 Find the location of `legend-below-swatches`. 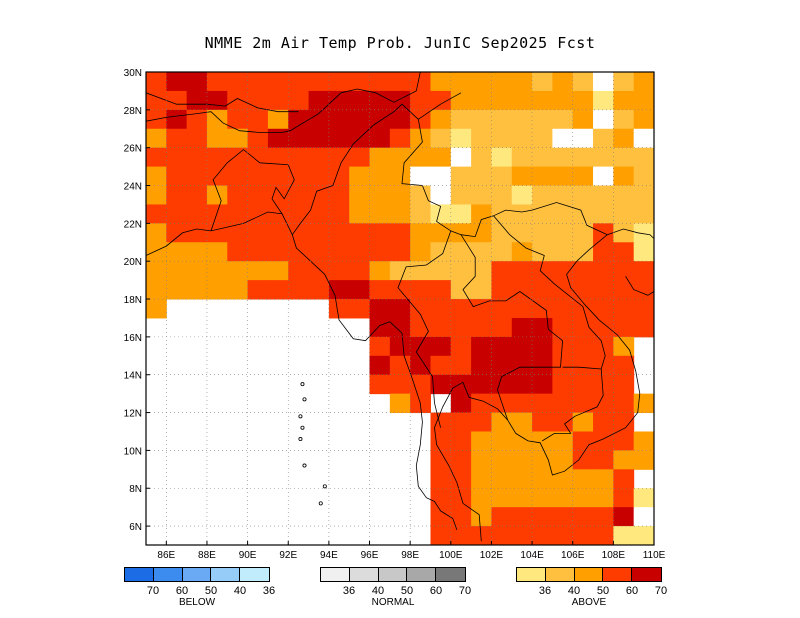

legend-below-swatches is located at coordinates (197, 574).